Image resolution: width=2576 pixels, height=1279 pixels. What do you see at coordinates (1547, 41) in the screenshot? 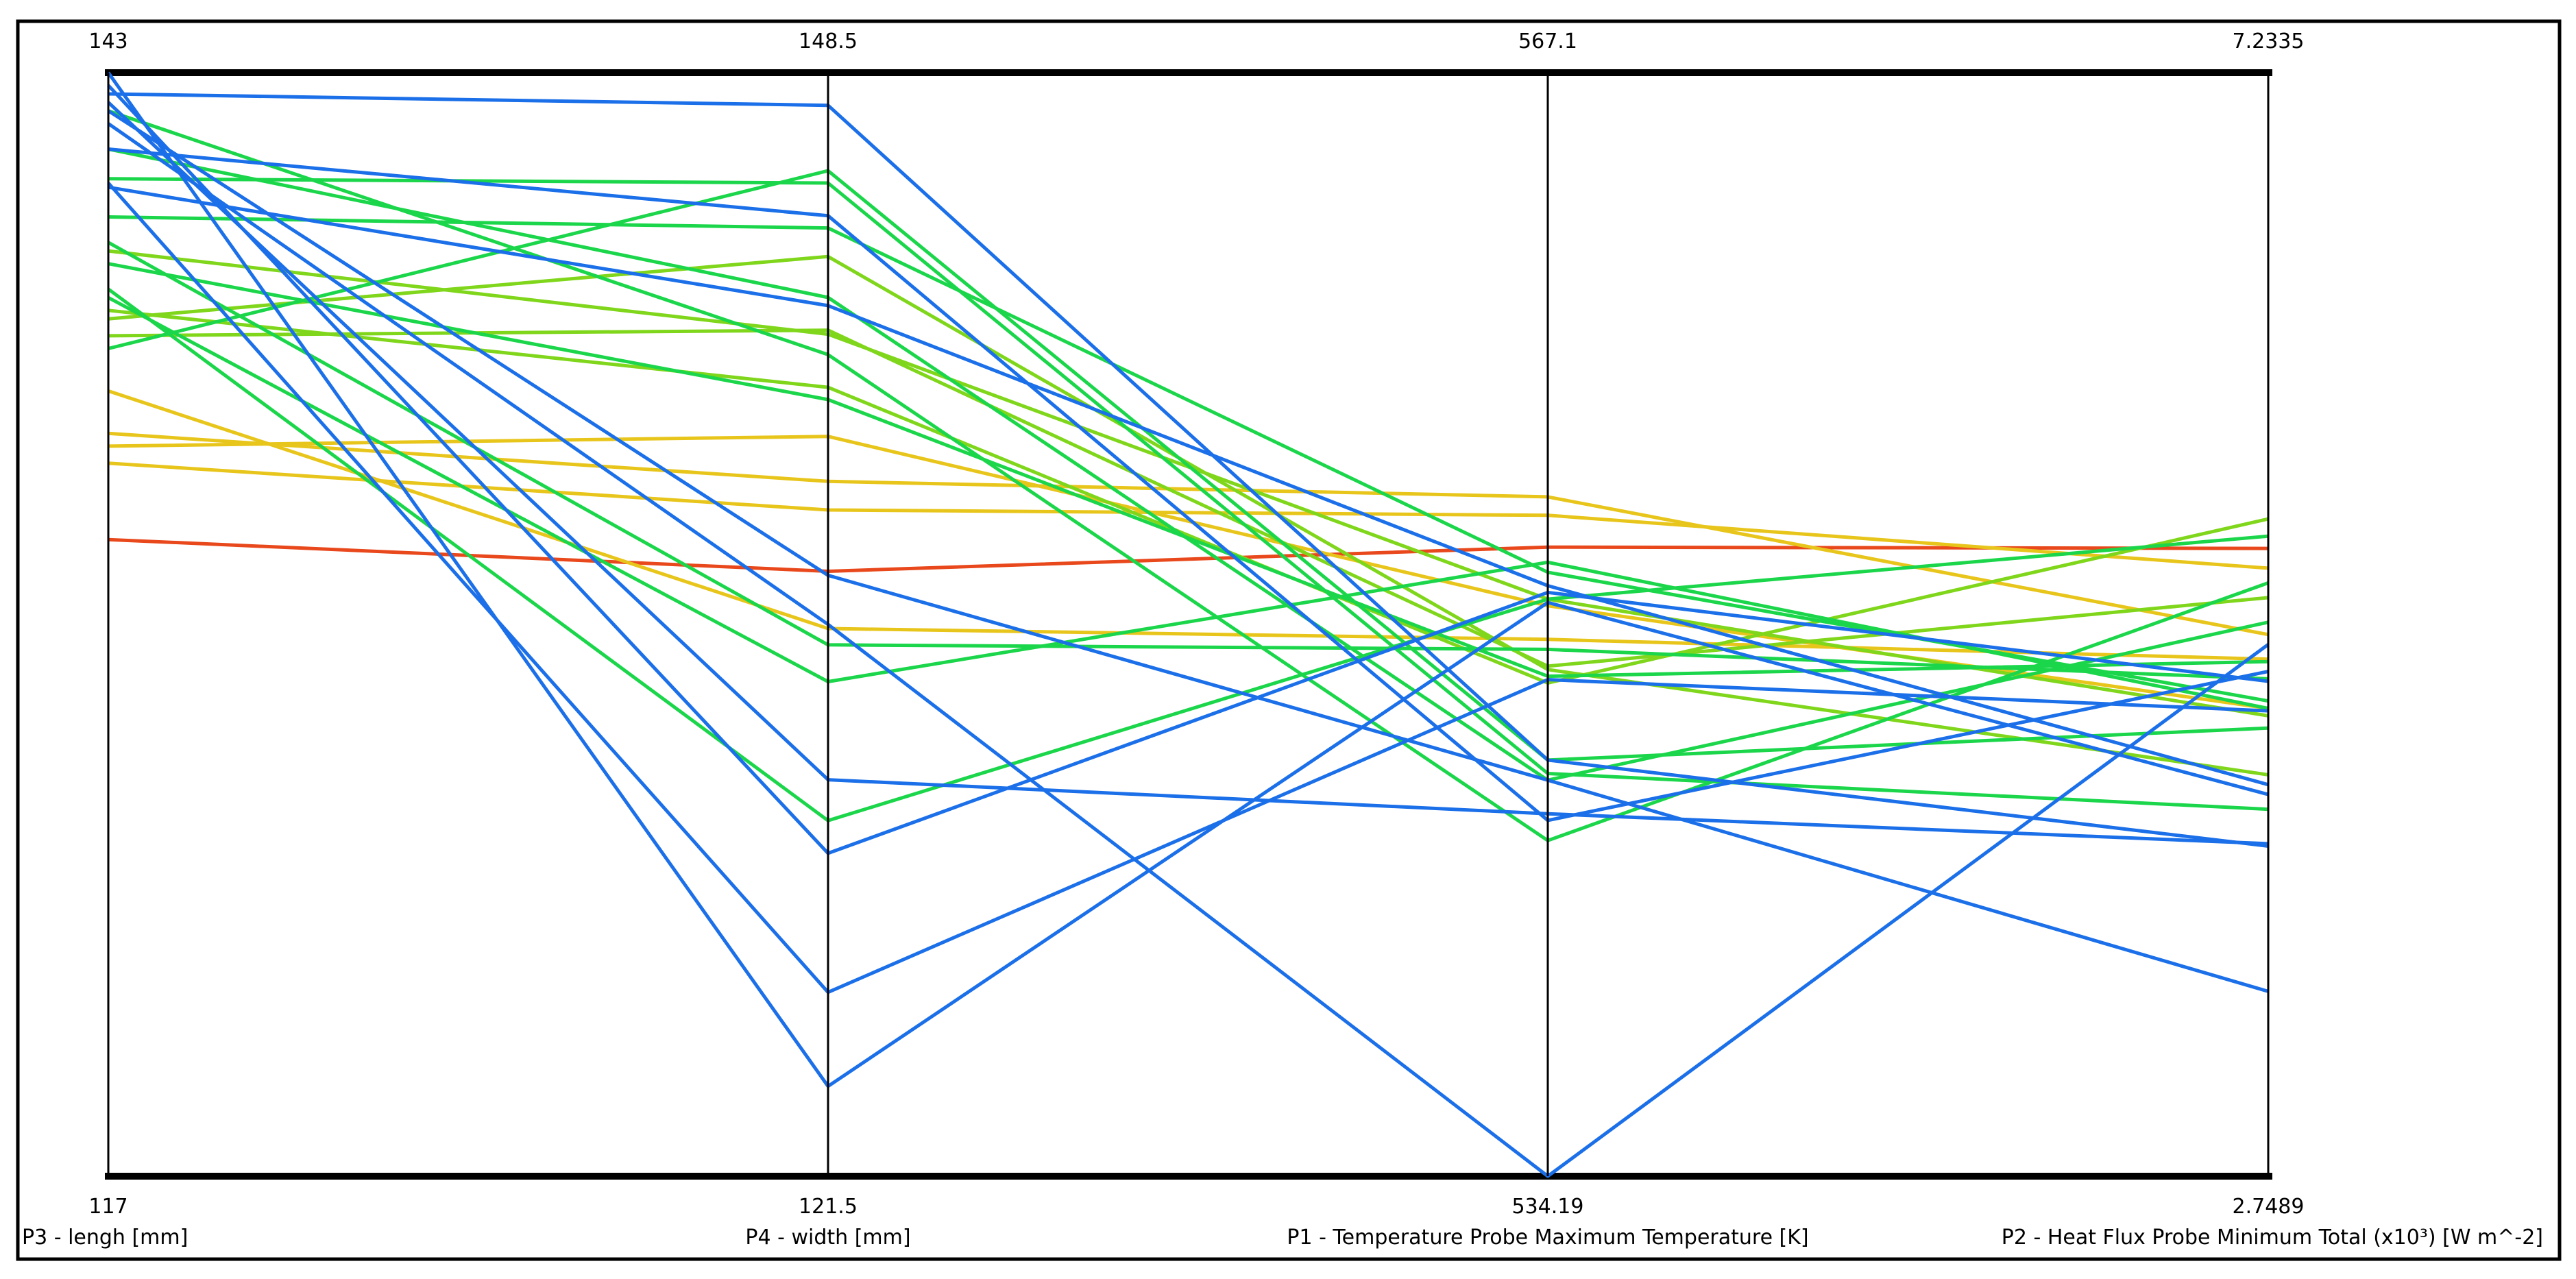
I see `axis-max-label-3: 567.1` at bounding box center [1547, 41].